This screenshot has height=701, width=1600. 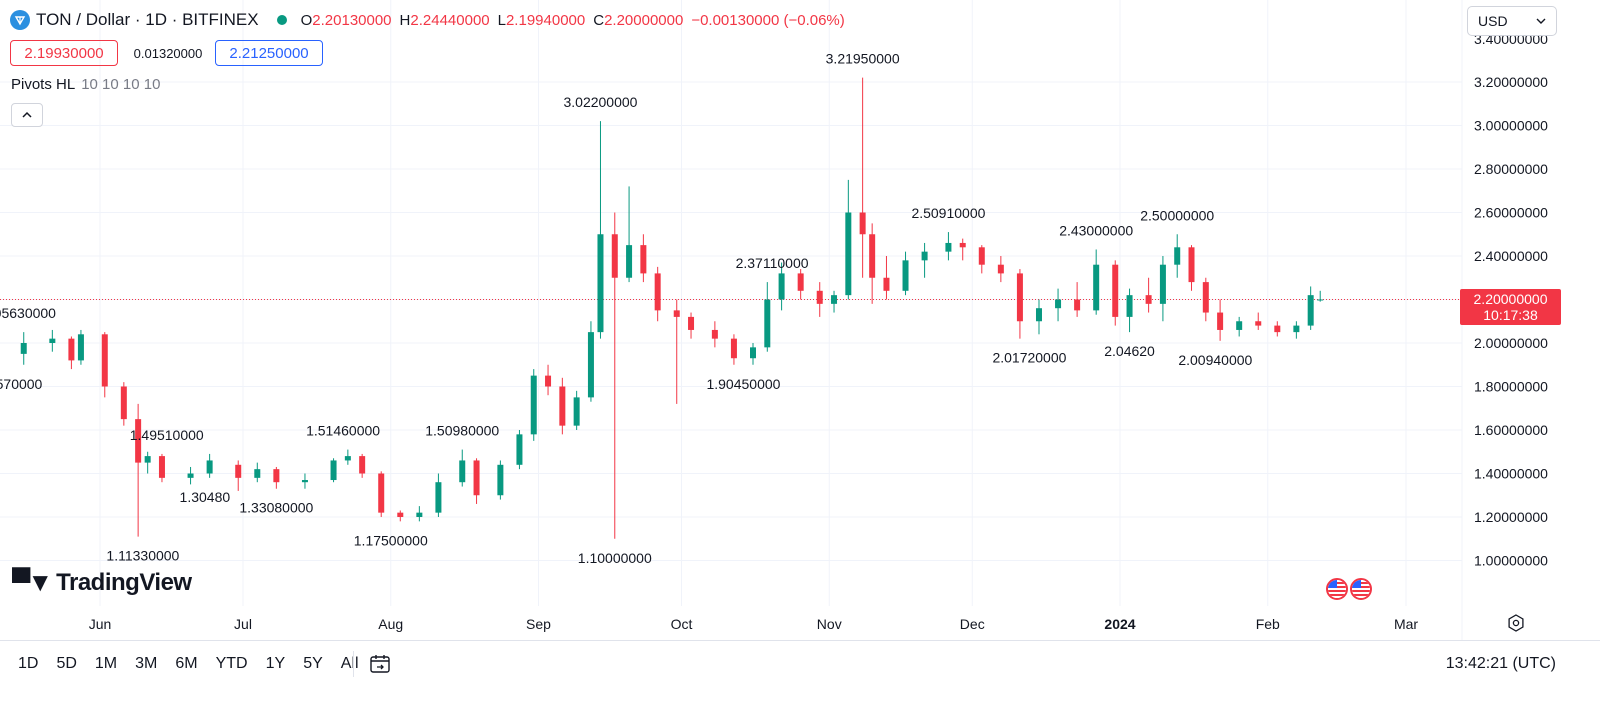 I want to click on timeframe-1y: 1Y, so click(x=275, y=663).